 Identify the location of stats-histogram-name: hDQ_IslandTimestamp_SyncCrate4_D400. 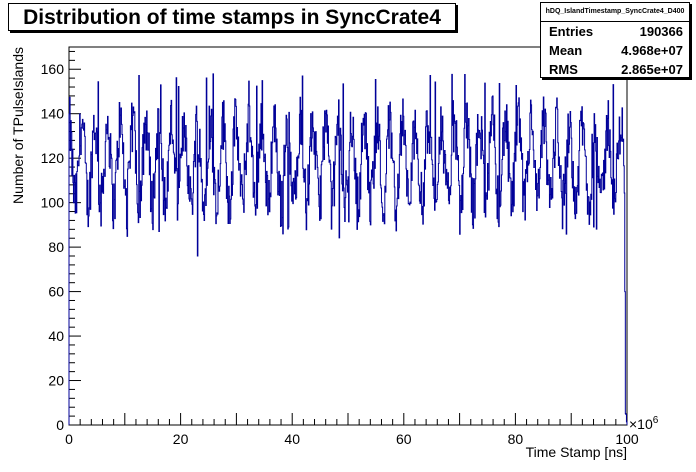
(615, 12).